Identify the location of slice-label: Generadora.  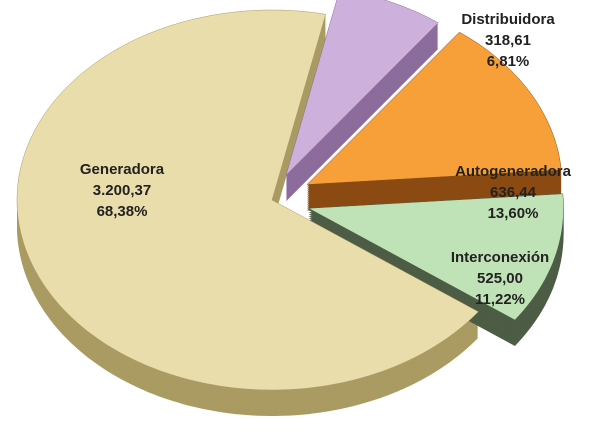
(122, 169).